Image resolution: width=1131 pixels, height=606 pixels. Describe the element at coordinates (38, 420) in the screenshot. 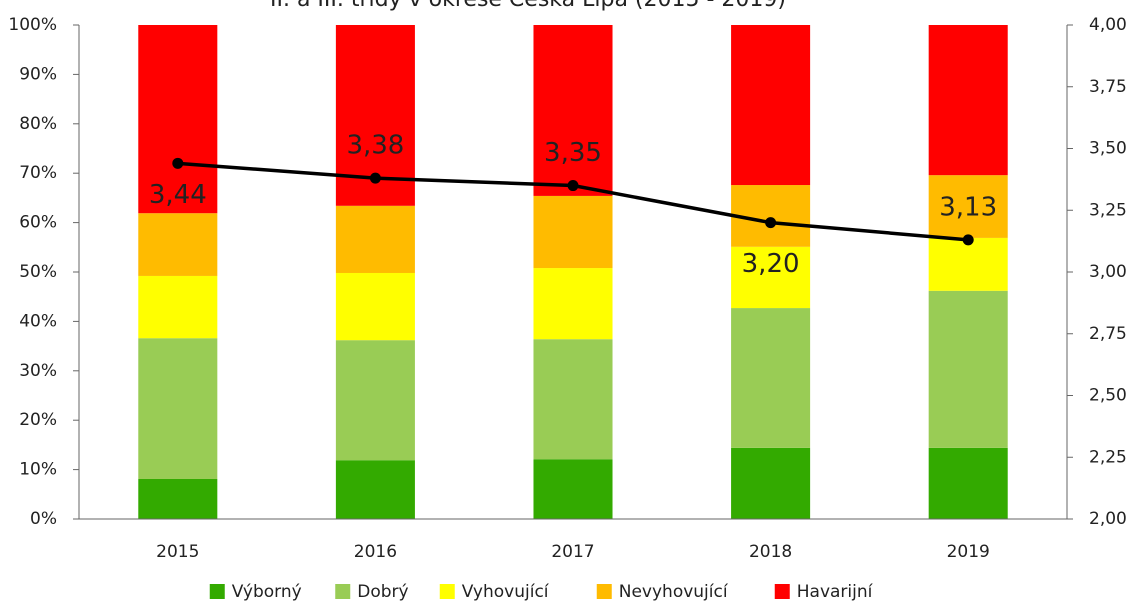

I see `y-tick-label: 20%` at that location.